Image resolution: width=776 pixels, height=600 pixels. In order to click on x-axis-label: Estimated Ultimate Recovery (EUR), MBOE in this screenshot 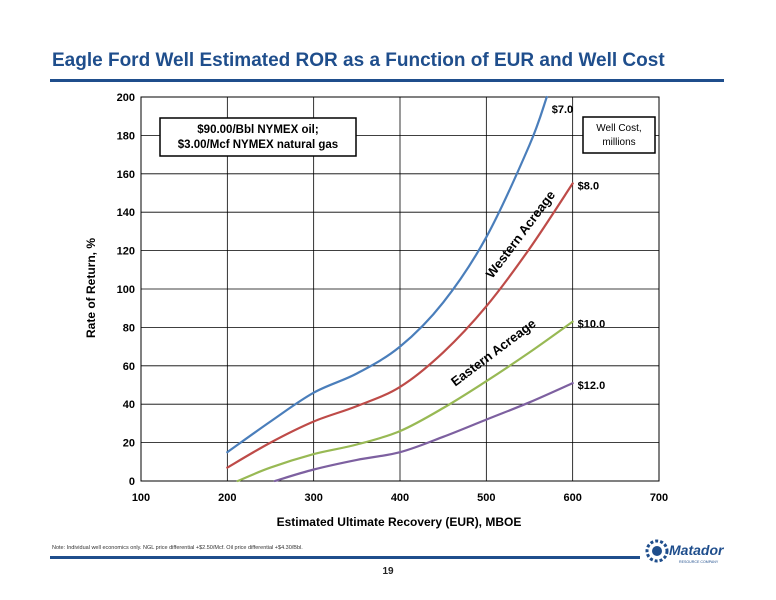, I will do `click(399, 522)`.